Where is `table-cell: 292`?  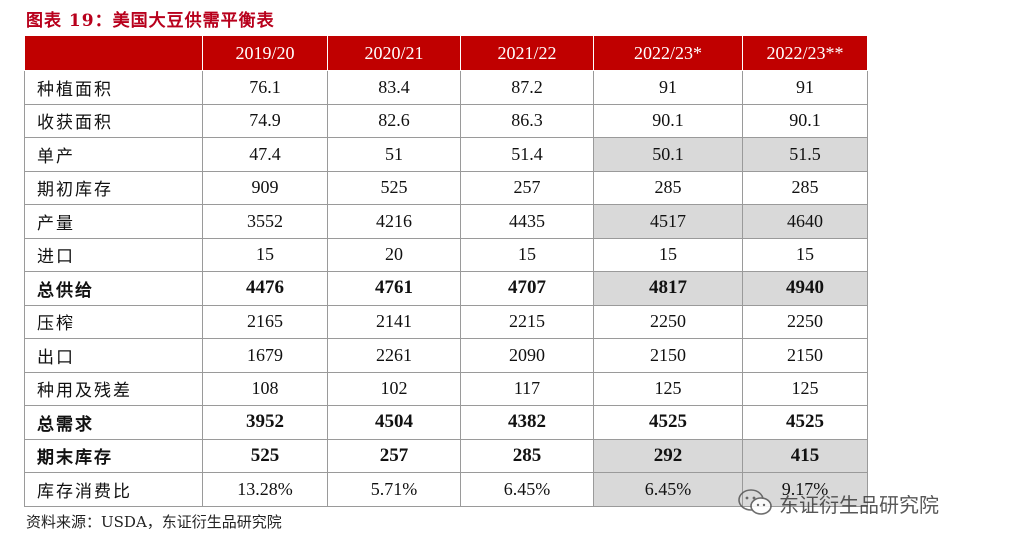 table-cell: 292 is located at coordinates (668, 455).